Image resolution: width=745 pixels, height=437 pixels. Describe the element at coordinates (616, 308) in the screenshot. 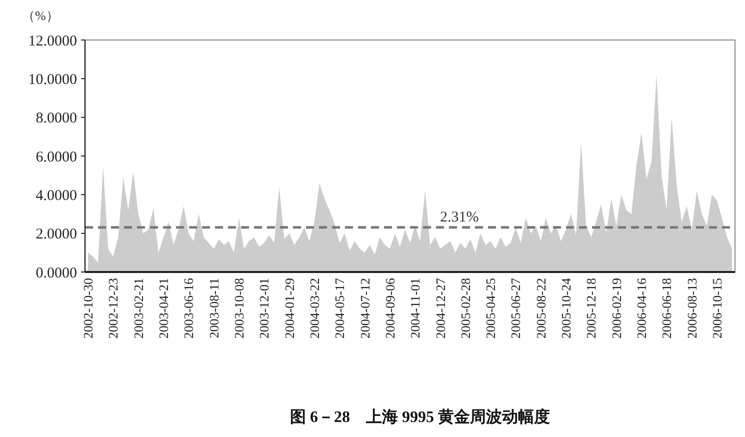

I see `x-tick-label: 2006-02-19` at that location.